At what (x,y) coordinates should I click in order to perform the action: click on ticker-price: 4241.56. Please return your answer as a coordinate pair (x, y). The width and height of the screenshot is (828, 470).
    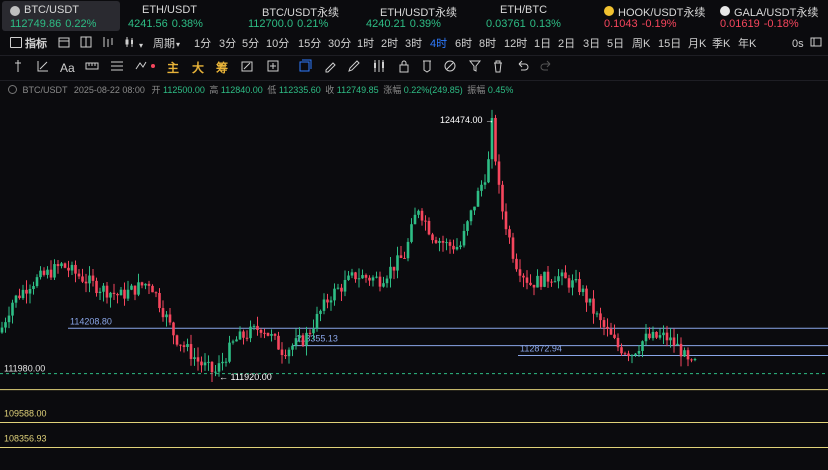
    Looking at the image, I should click on (148, 24).